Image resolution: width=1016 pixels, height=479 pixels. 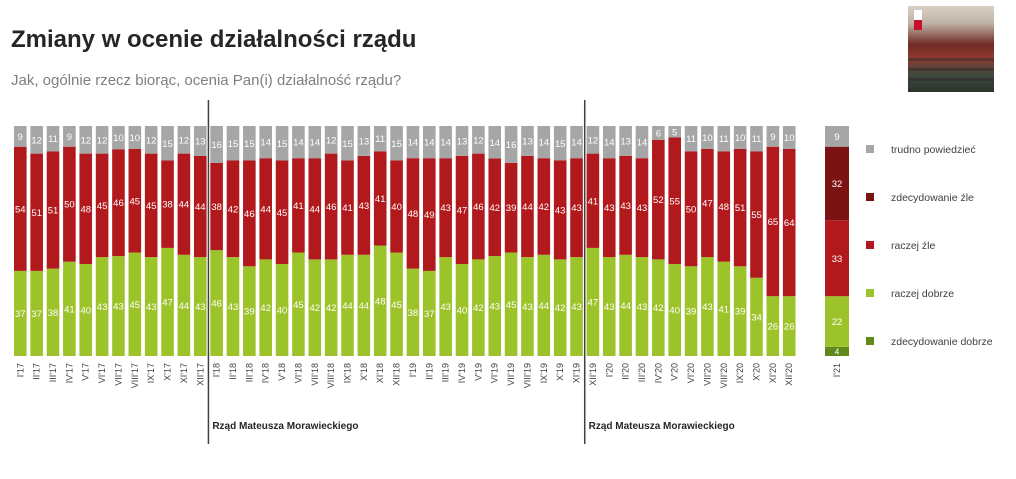 I want to click on x-tick-label: IV'20, so click(x=658, y=373).